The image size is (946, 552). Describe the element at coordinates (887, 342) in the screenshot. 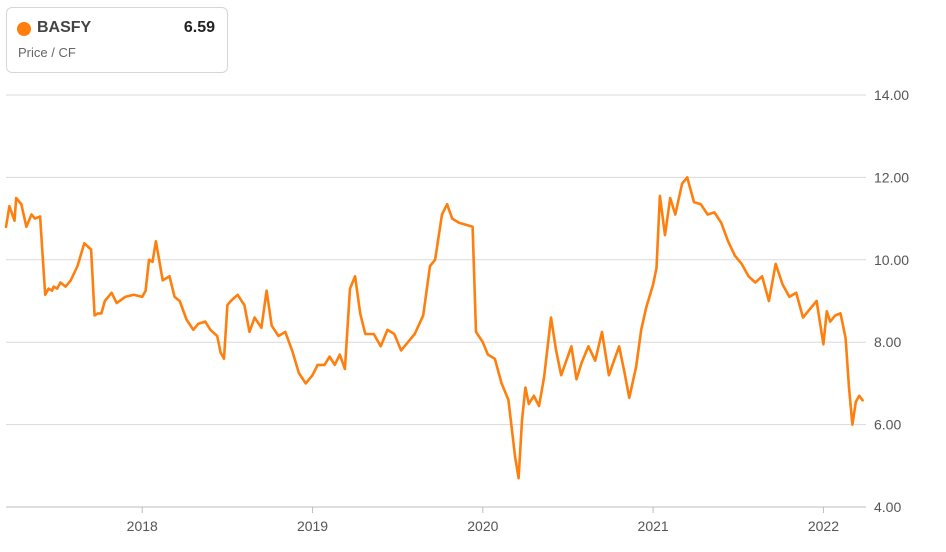

I see `y-tick-label: 8.00` at that location.